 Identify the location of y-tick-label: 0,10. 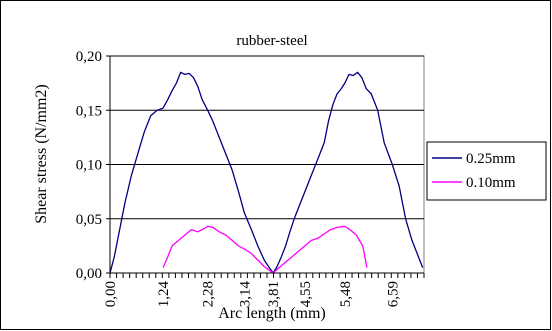
(89, 166).